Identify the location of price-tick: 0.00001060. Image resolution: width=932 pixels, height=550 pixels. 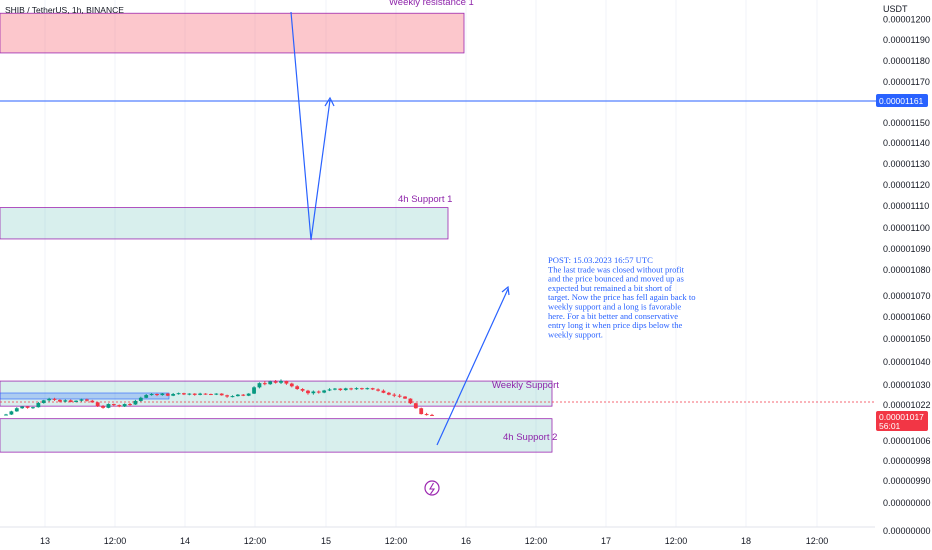
(907, 317).